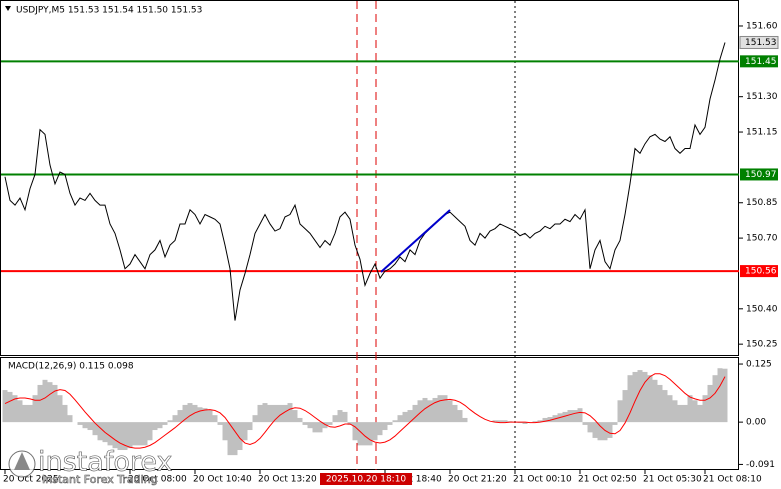 The height and width of the screenshot is (489, 781). Describe the element at coordinates (287, 480) in the screenshot. I see `x-tick-label: 20 Oct 13:20` at that location.